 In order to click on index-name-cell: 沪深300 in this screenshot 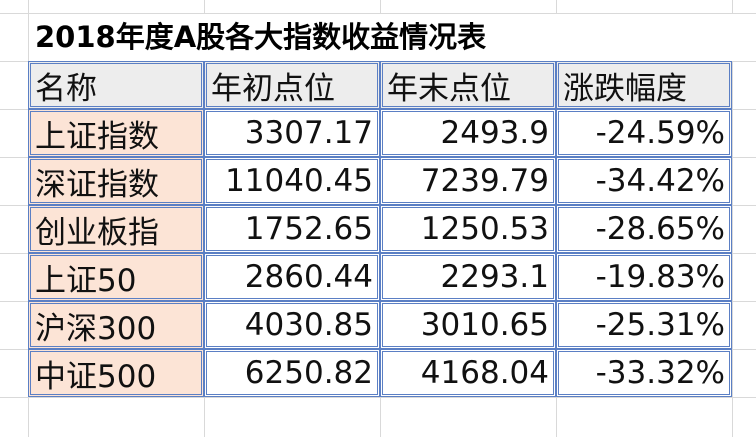, I will do `click(116, 325)`.